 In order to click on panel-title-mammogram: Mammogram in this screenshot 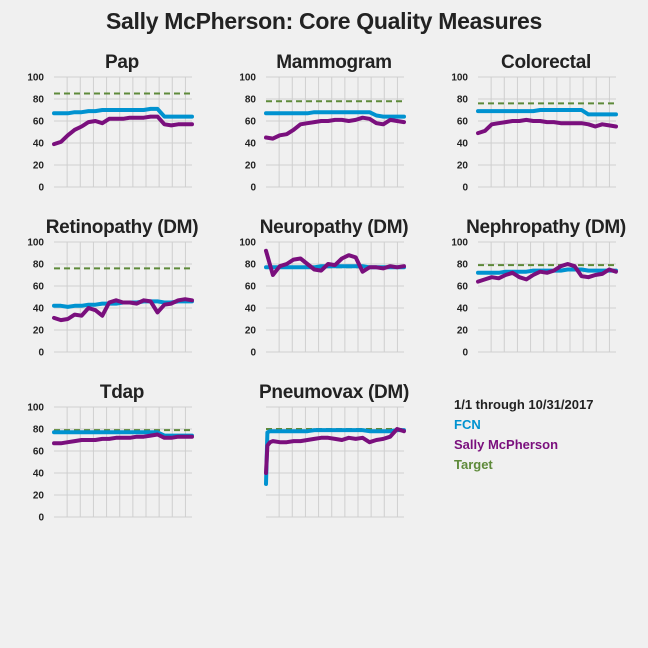, I will do `click(334, 62)`.